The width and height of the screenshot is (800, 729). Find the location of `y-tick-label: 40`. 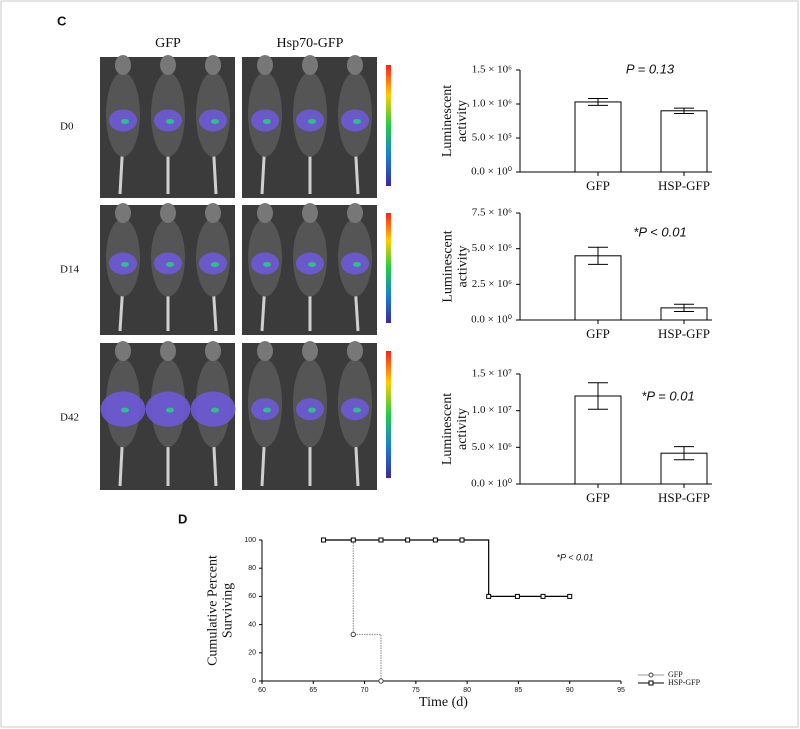

y-tick-label: 40 is located at coordinates (252, 624).